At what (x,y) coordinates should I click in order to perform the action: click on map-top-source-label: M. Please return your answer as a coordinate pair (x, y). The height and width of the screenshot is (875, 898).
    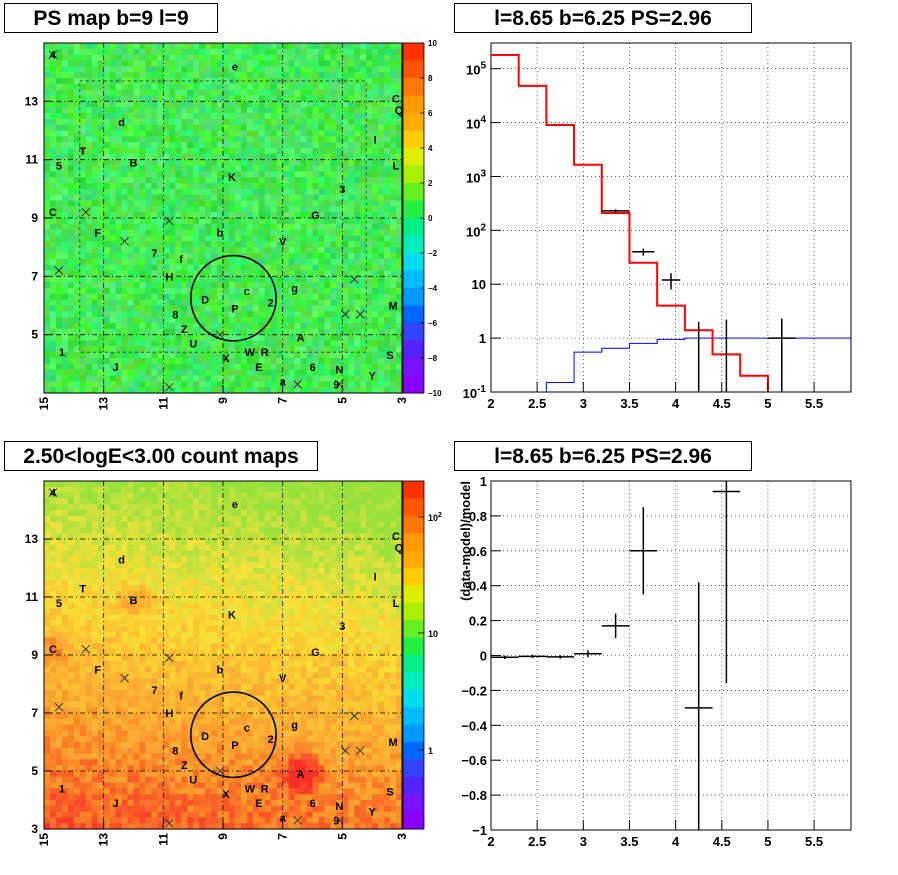
    Looking at the image, I should click on (392, 307).